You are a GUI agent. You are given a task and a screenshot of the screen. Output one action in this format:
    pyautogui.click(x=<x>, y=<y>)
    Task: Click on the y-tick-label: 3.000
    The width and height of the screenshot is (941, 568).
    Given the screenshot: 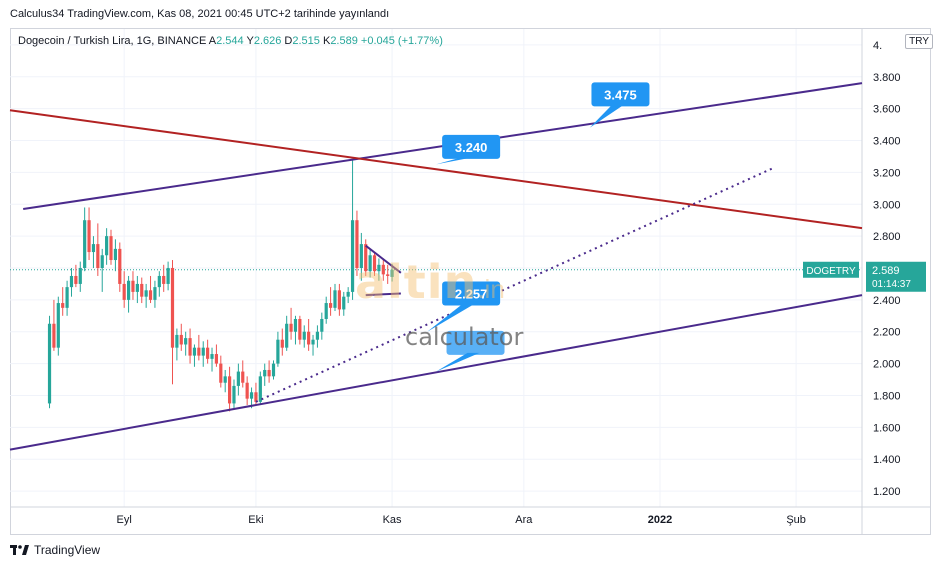 What is the action you would take?
    pyautogui.click(x=887, y=205)
    